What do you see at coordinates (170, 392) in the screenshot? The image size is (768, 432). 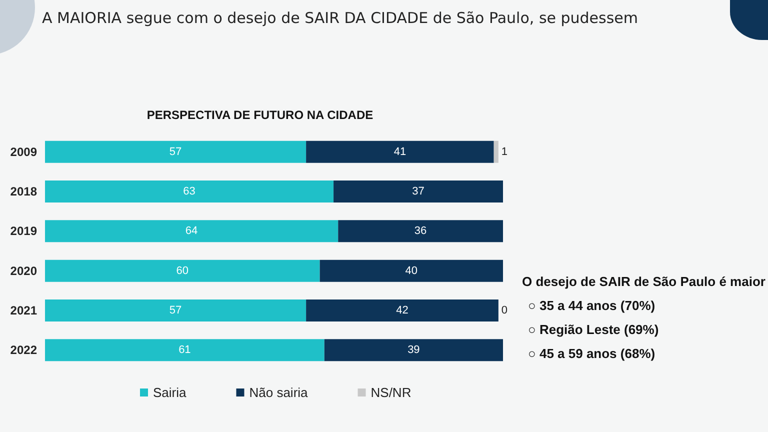 I see `legend-label: Sairia` at bounding box center [170, 392].